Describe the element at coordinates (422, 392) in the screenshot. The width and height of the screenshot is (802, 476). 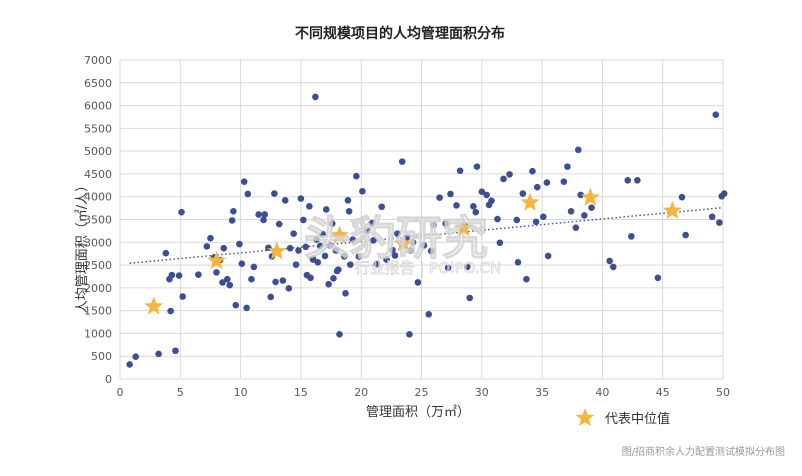
I see `x-tick-label: 25` at that location.